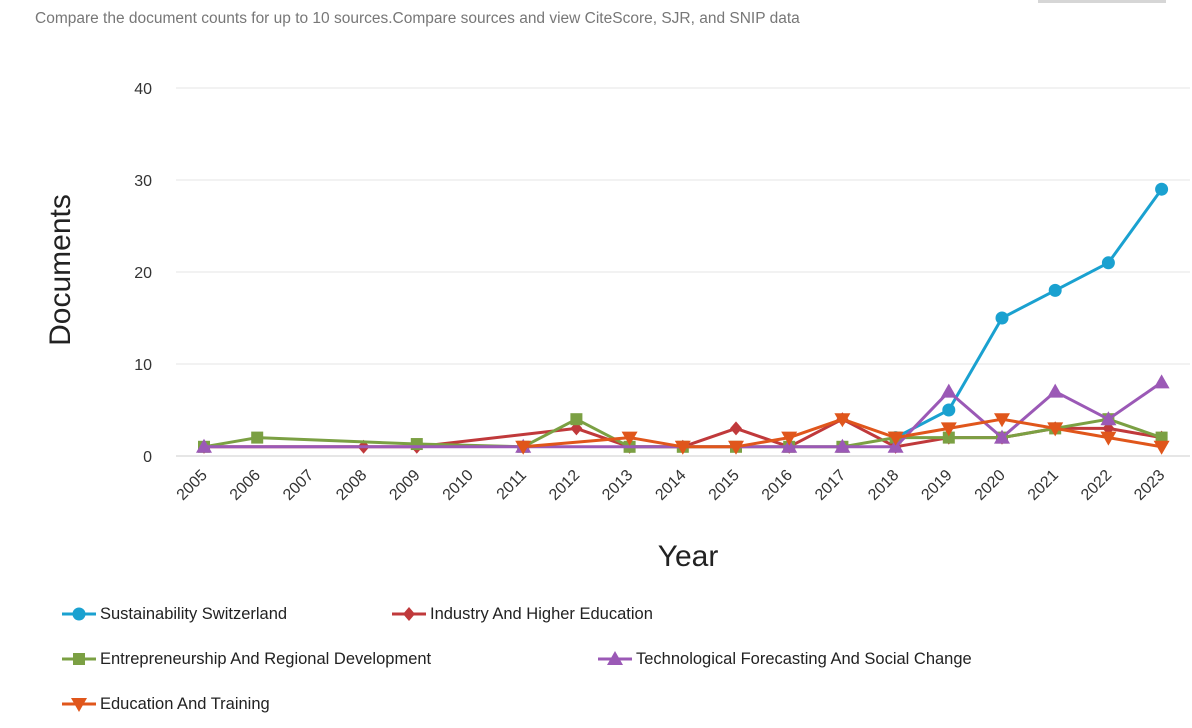 The height and width of the screenshot is (728, 1192). Describe the element at coordinates (194, 613) in the screenshot. I see `legend-label: Sustainability Switzerland` at that location.